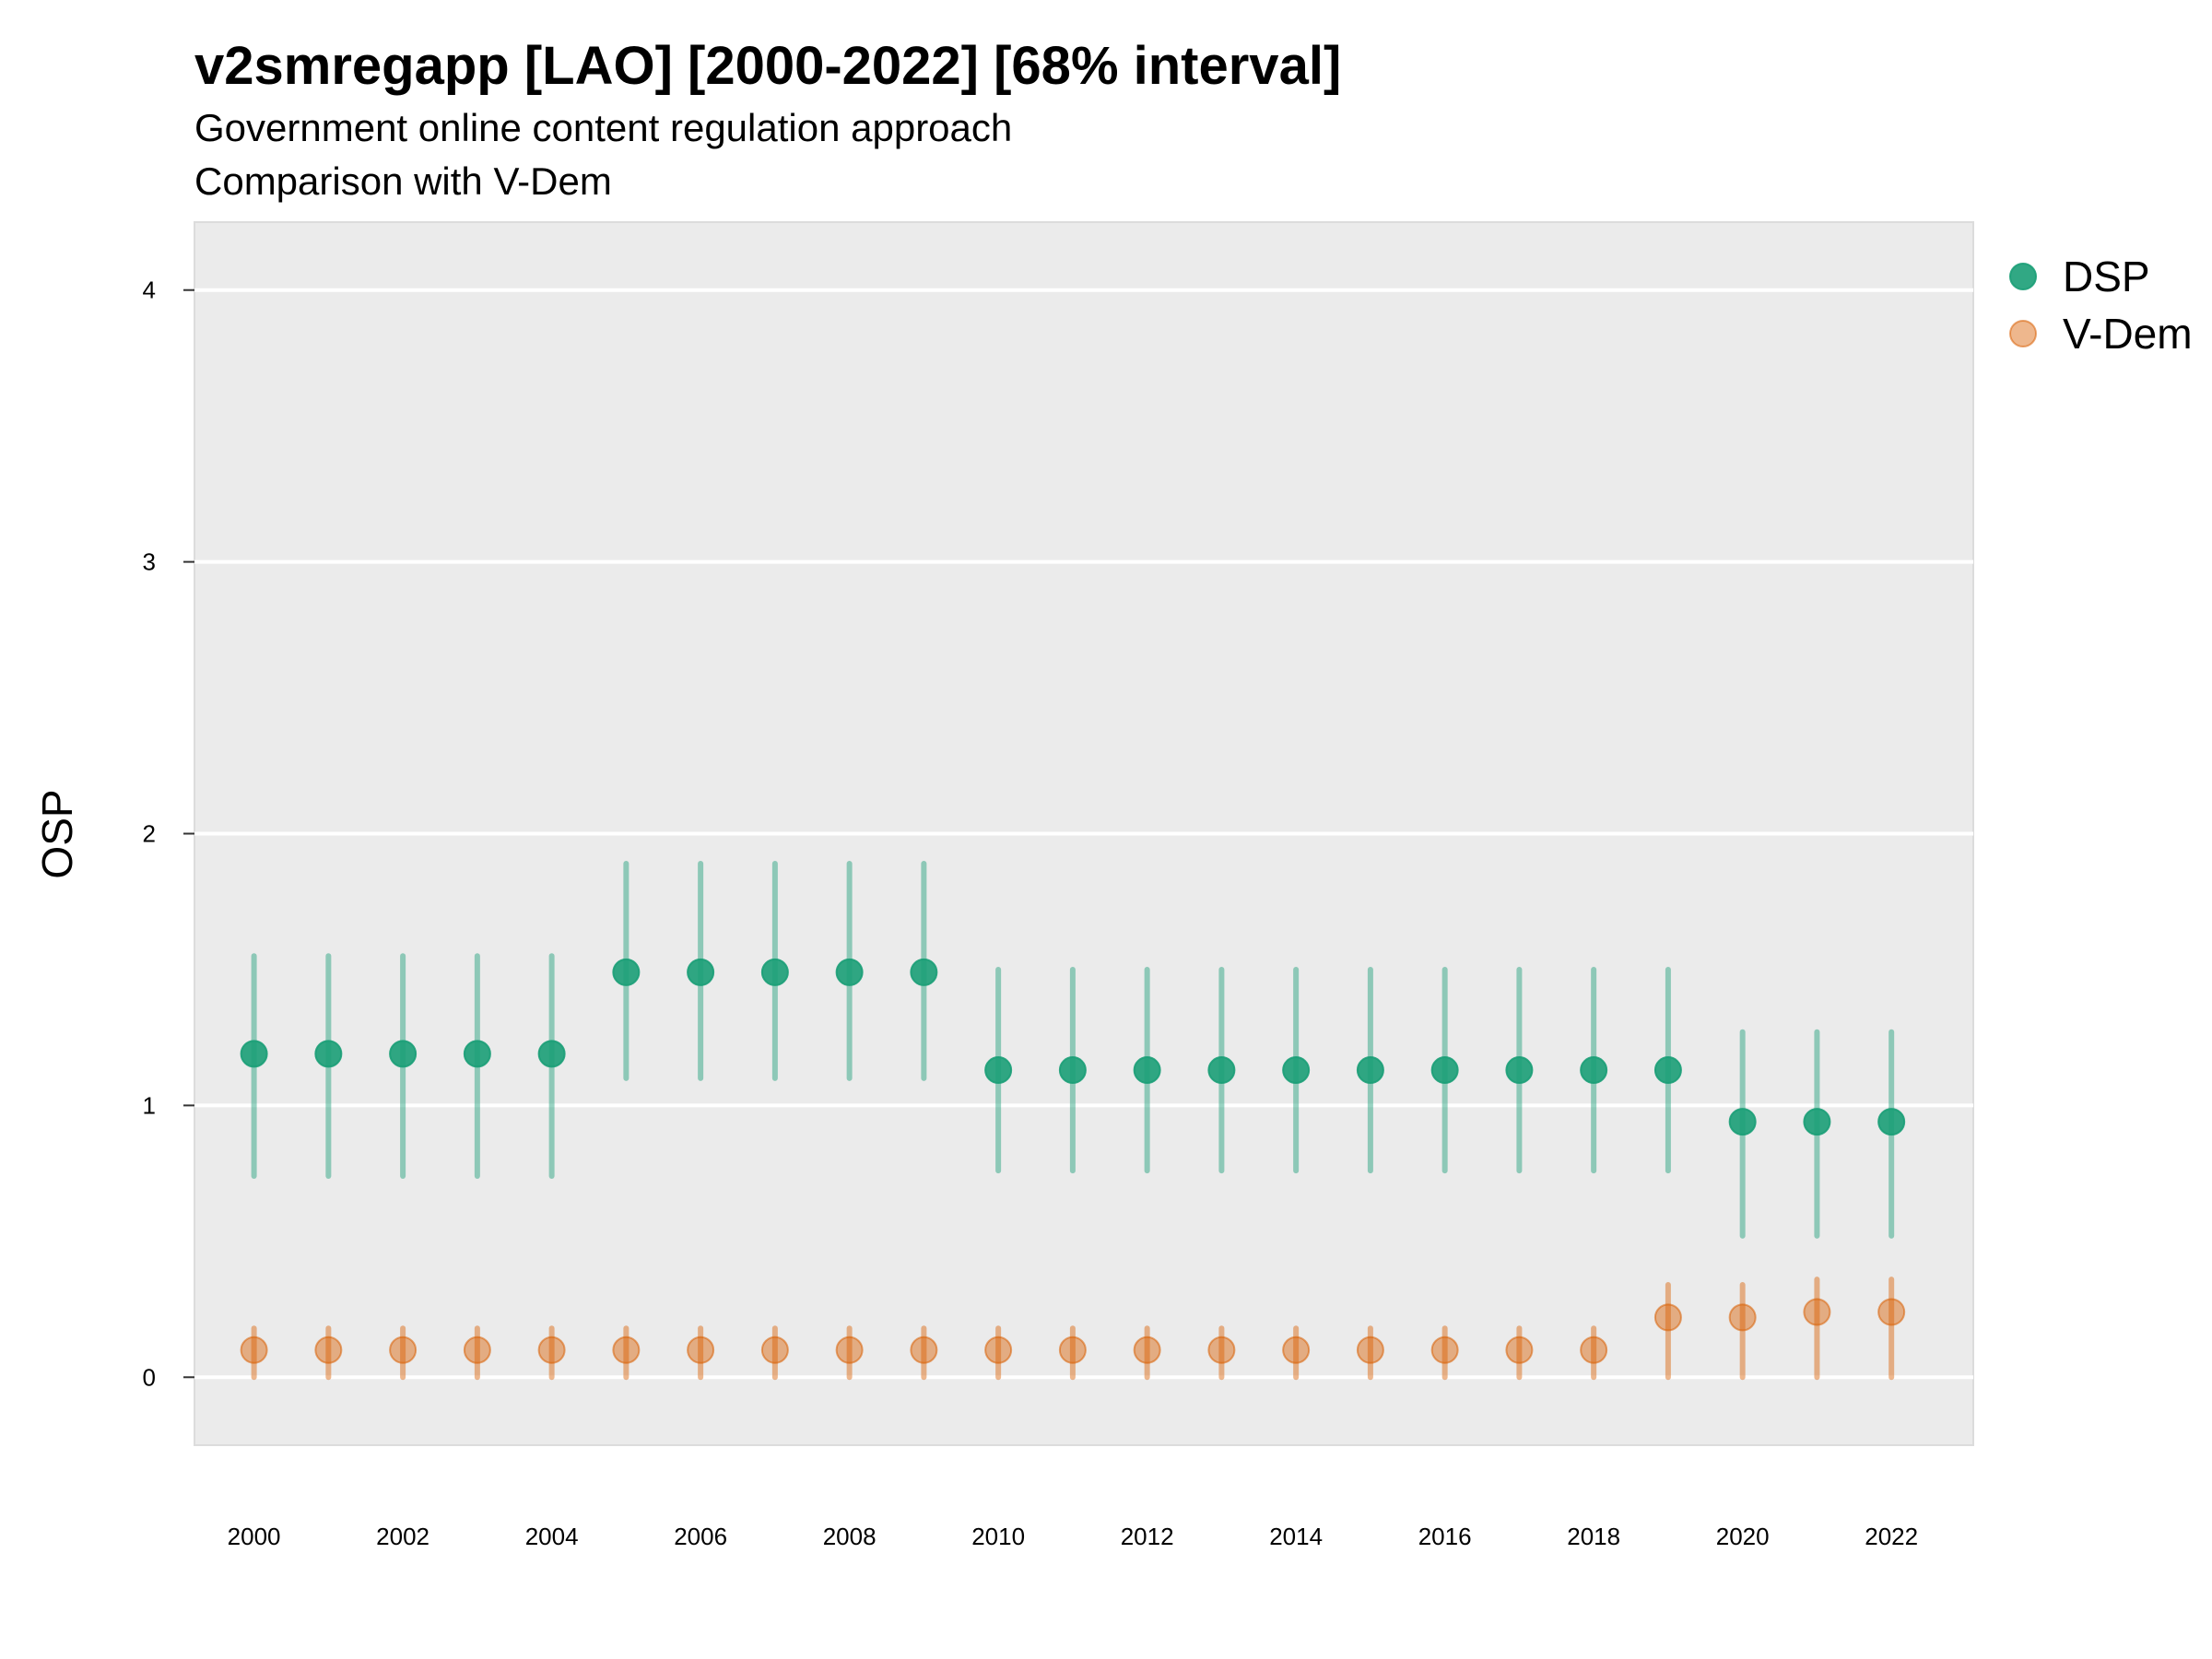 This screenshot has width=2212, height=1659. What do you see at coordinates (149, 834) in the screenshot?
I see `y-tick-label: 2` at bounding box center [149, 834].